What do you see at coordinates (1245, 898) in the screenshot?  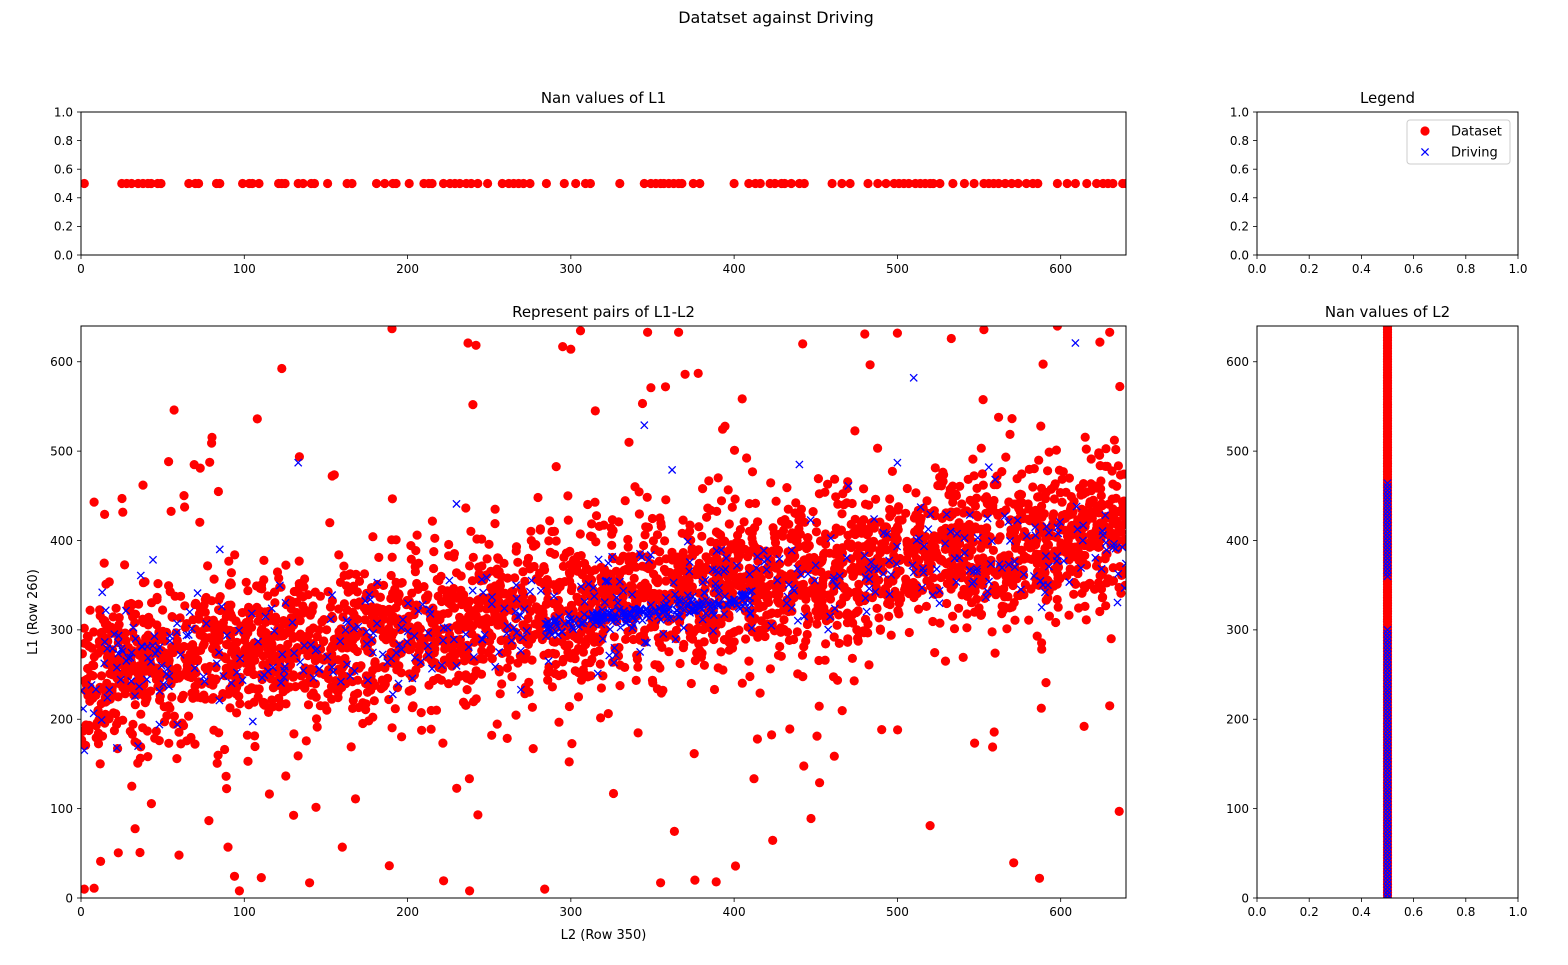 I see `y-tick-label: 0` at bounding box center [1245, 898].